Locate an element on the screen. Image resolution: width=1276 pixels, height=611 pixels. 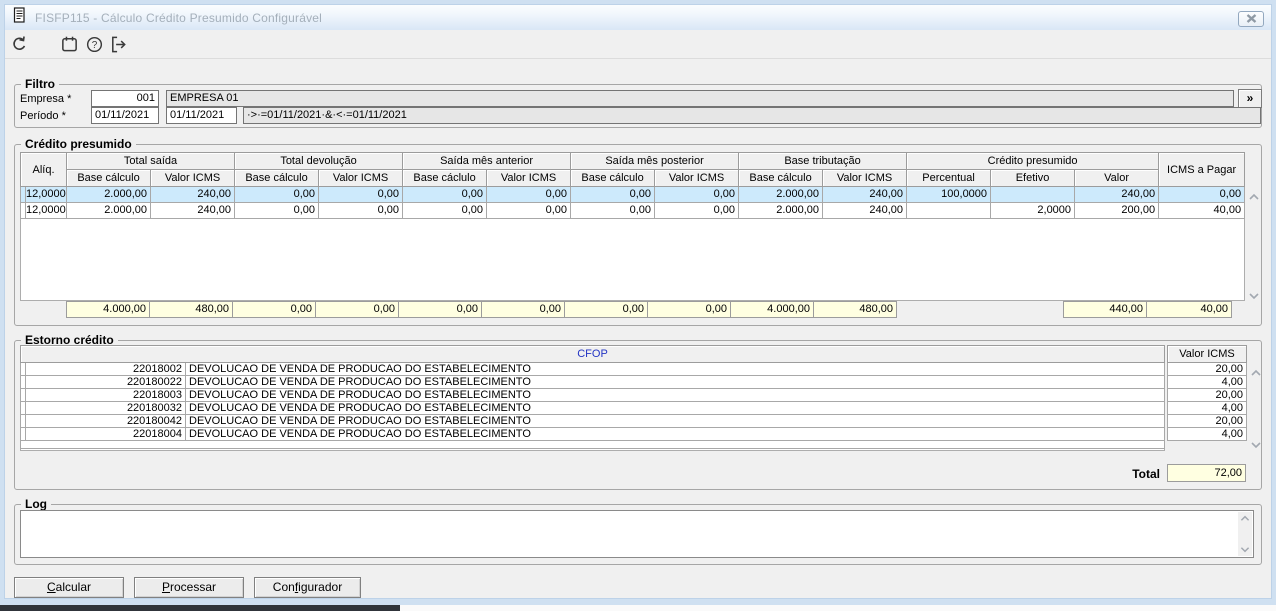
empresa-code-input: 001 is located at coordinates (125, 98).